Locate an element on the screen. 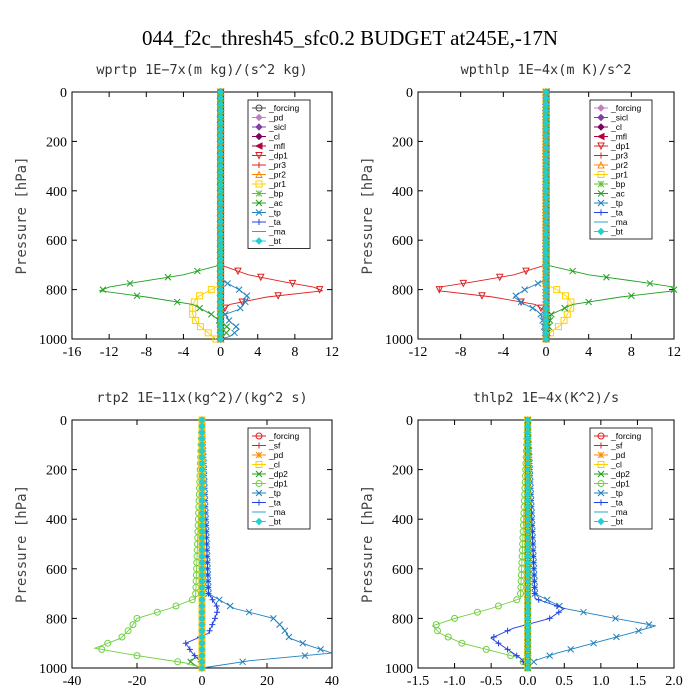  x-tick-label: 1.5 is located at coordinates (638, 681).